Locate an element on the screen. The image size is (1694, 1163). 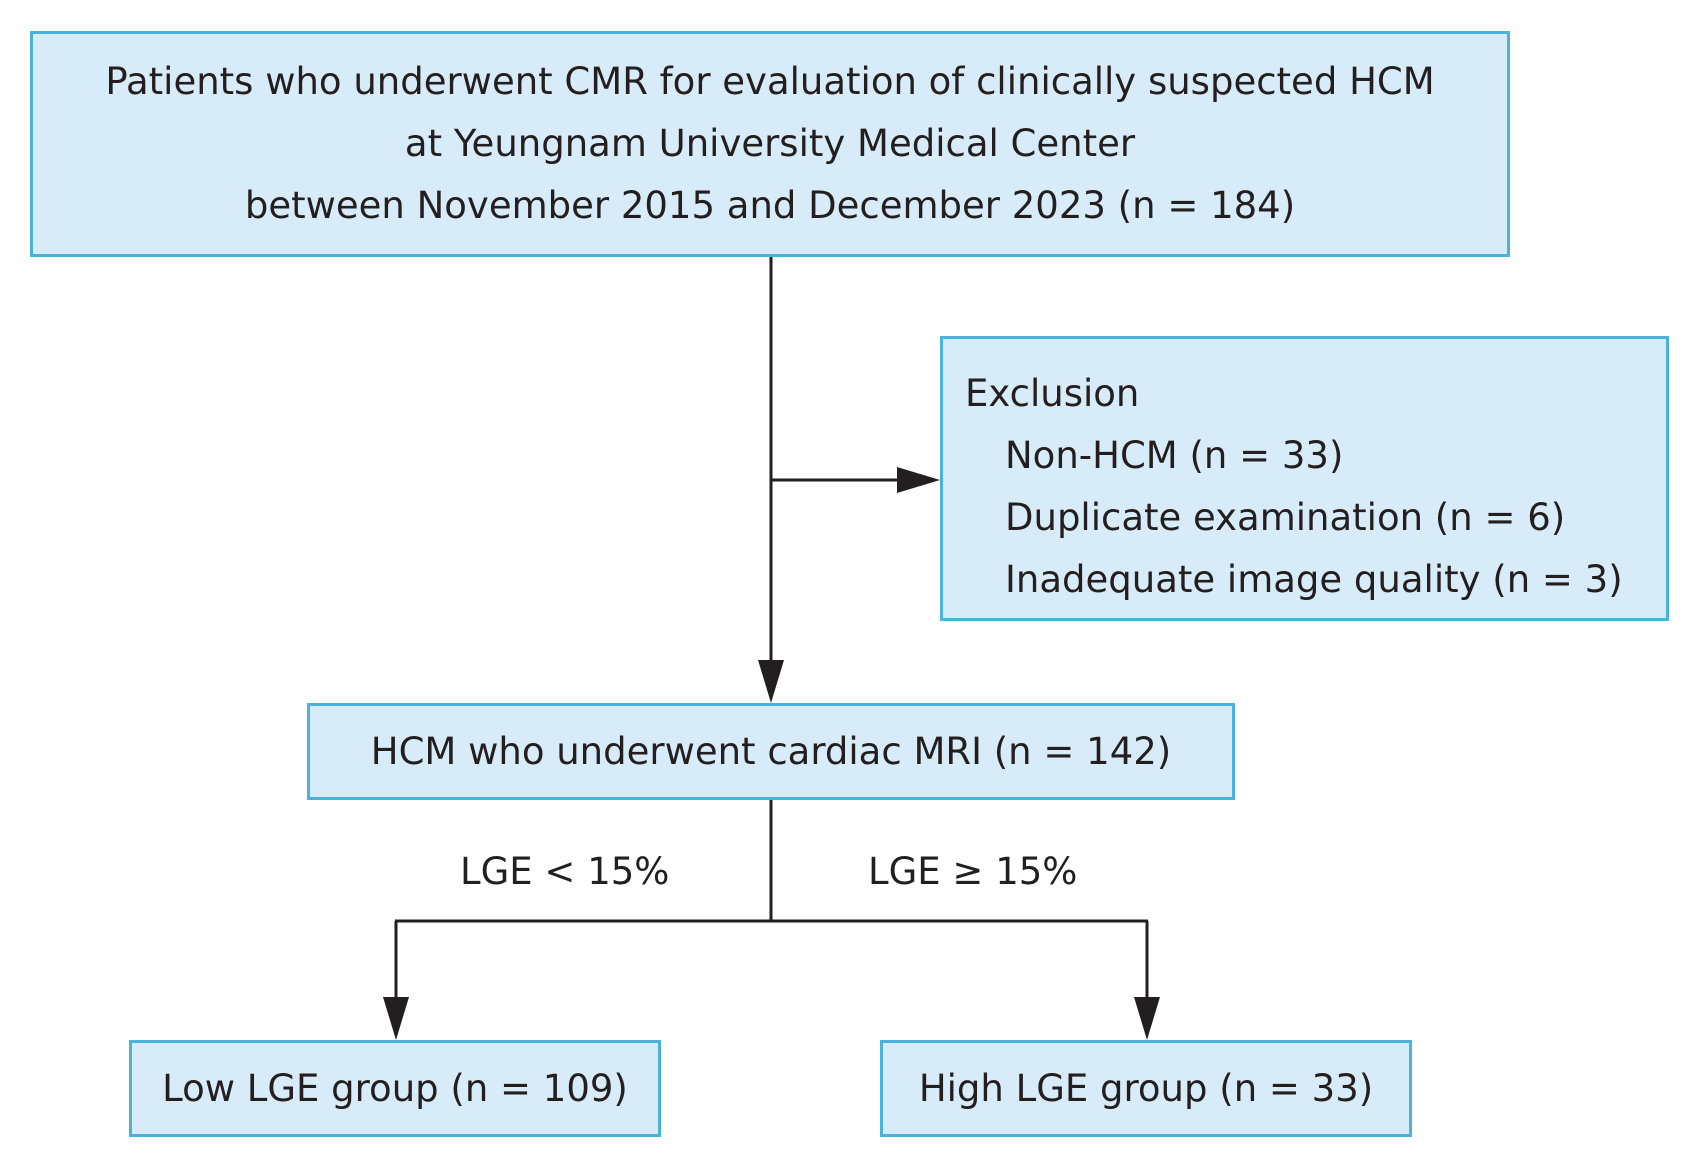
high-lge-criterion-label: LGE ≥ 15% is located at coordinates (973, 871).